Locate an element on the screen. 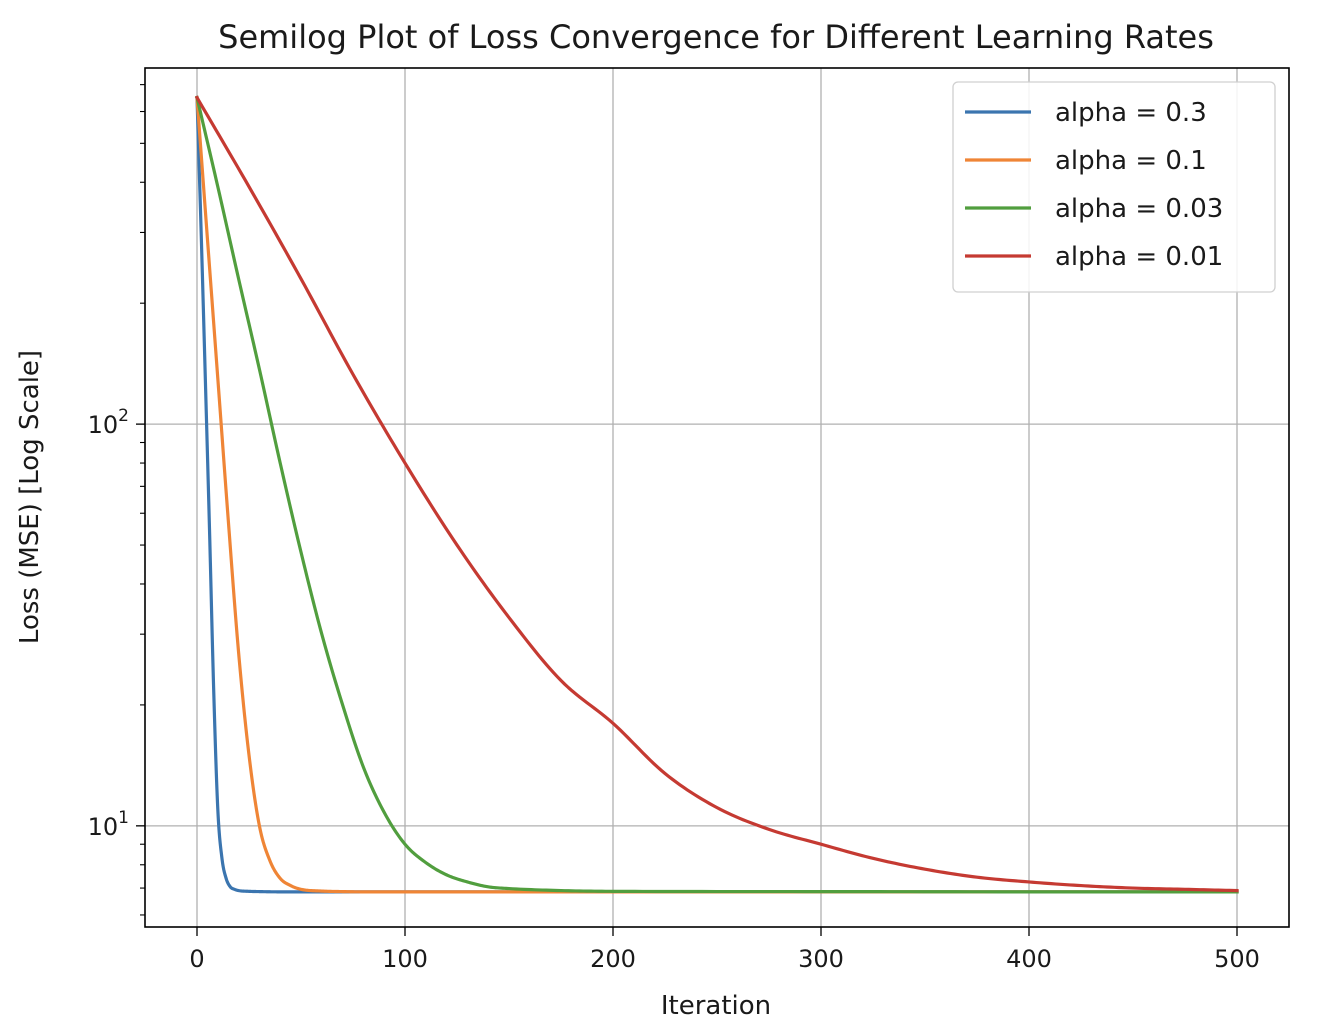  y-tick-label: 10¹ is located at coordinates (108, 824).